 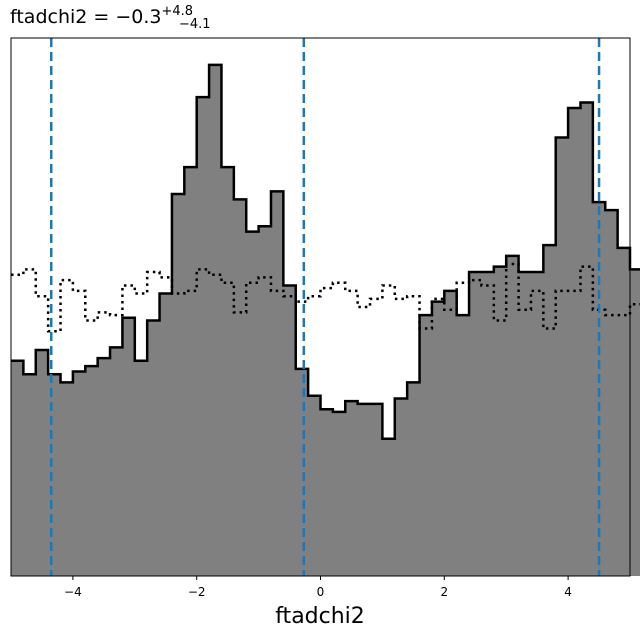 I want to click on x-axis-label: ftadchi2, so click(x=320, y=616).